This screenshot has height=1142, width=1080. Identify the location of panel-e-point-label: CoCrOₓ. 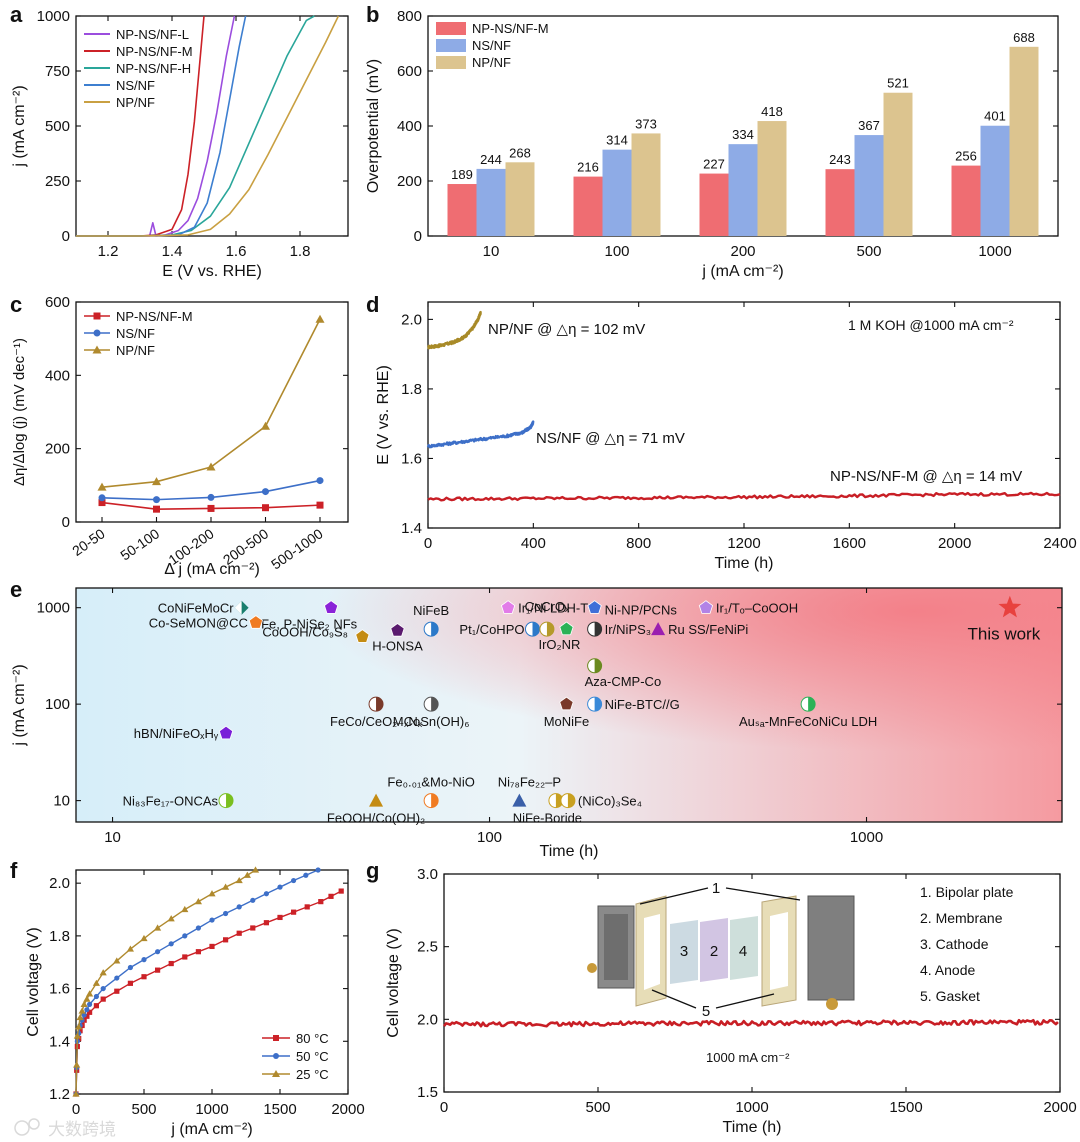
(547, 606).